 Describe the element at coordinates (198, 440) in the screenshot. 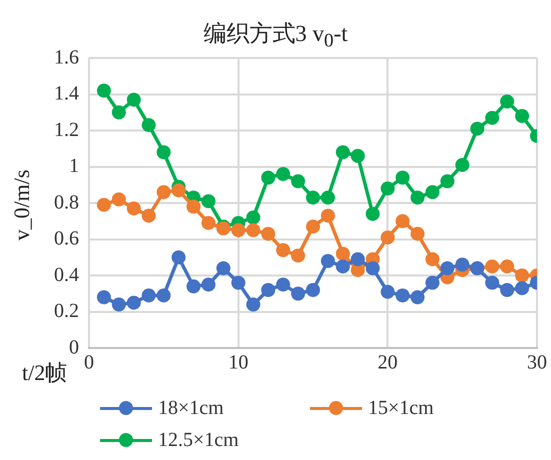

I see `legend-label: 12.5×1cm` at that location.